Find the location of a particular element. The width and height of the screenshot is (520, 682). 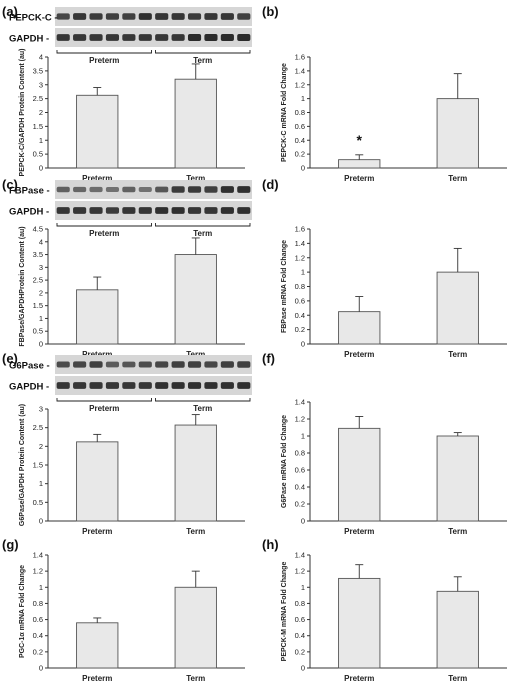

y-axis-label: PEPCK-C/GAPDH Protein Content (au) is located at coordinates (22, 113).